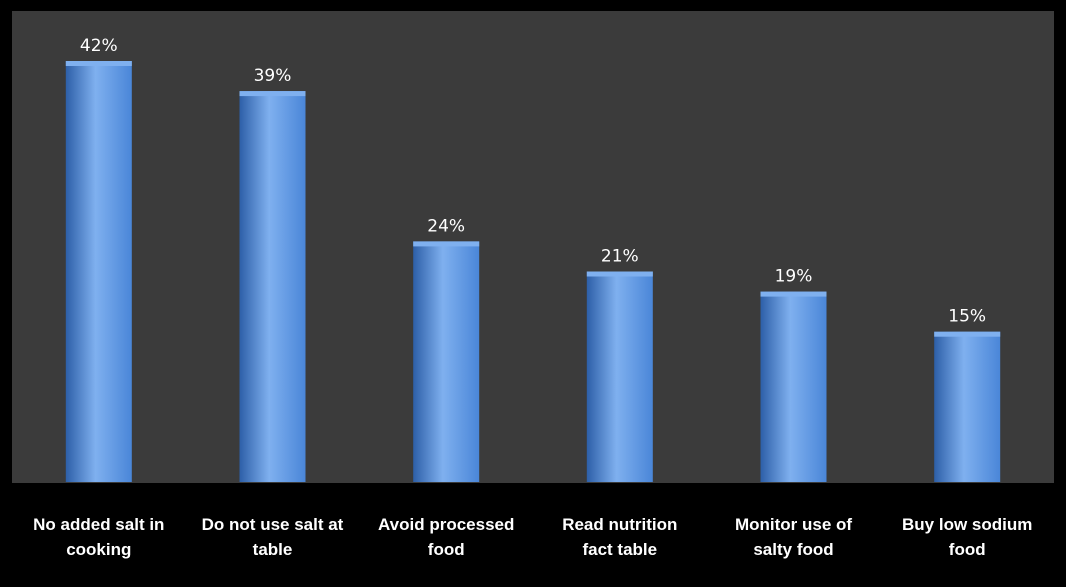 The height and width of the screenshot is (587, 1066). Describe the element at coordinates (273, 524) in the screenshot. I see `category-label-line: Do not use salt at` at that location.